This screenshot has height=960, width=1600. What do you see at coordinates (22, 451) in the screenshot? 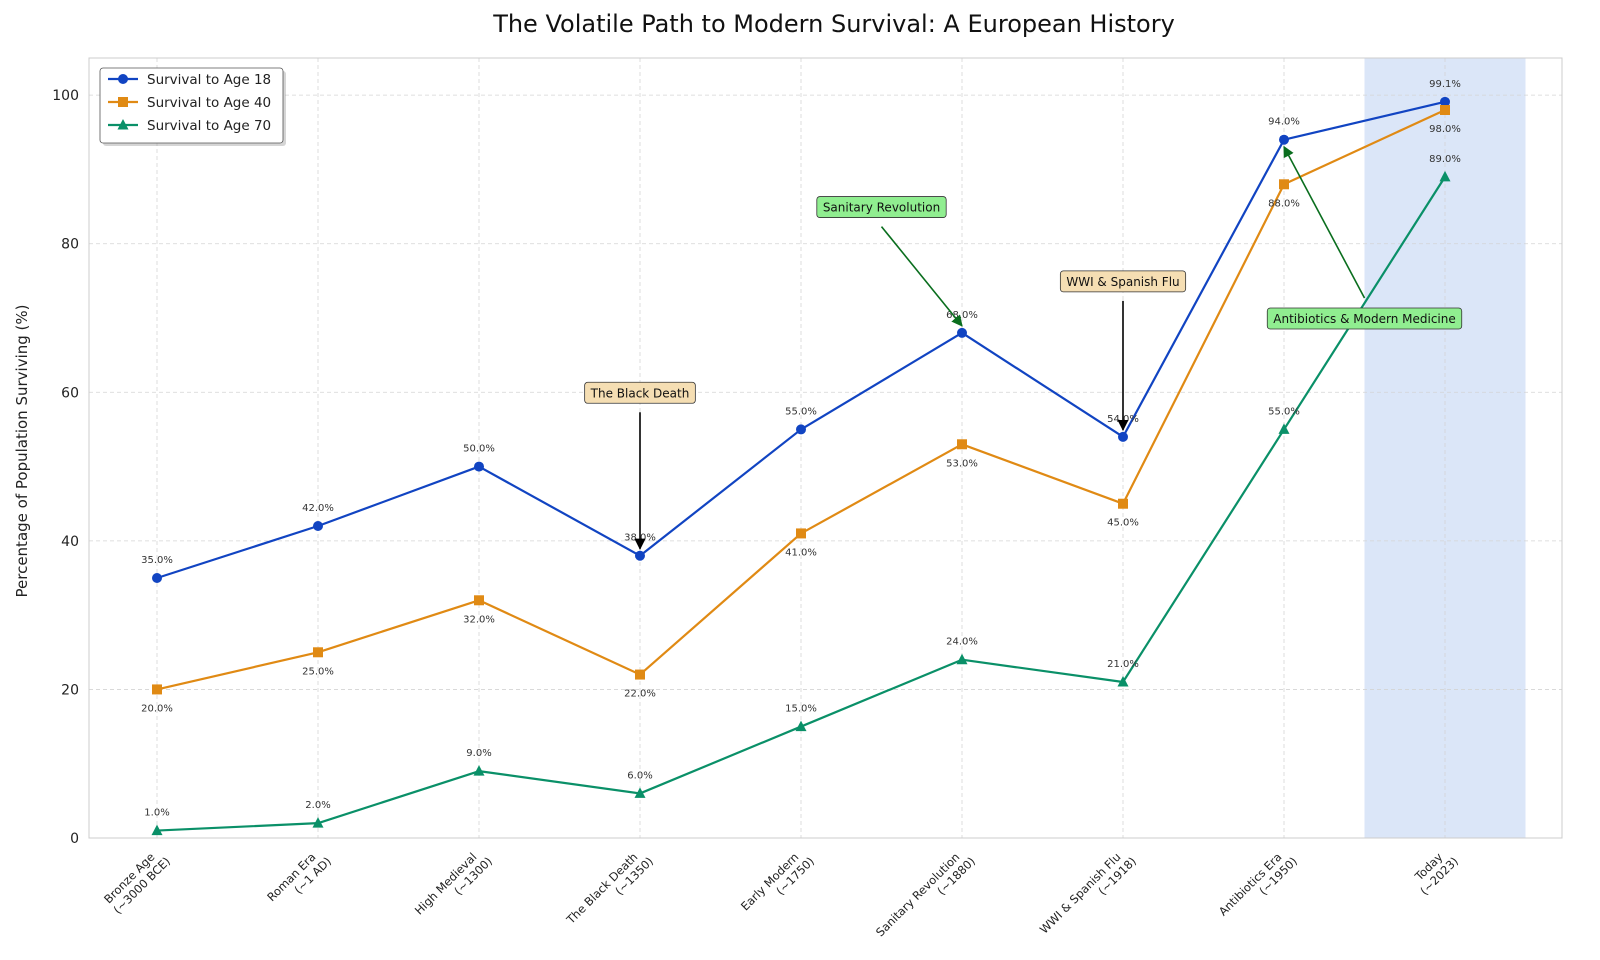
I see `y-axis-title: Percentage of Population Surviving (%)` at bounding box center [22, 451].